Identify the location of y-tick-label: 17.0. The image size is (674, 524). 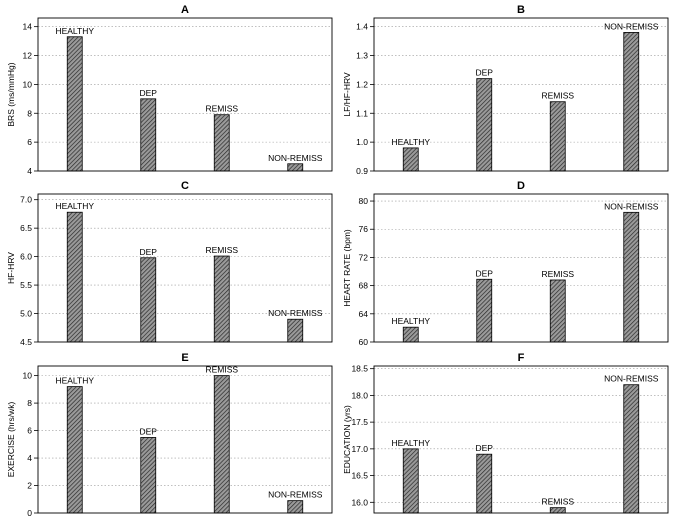
(359, 449).